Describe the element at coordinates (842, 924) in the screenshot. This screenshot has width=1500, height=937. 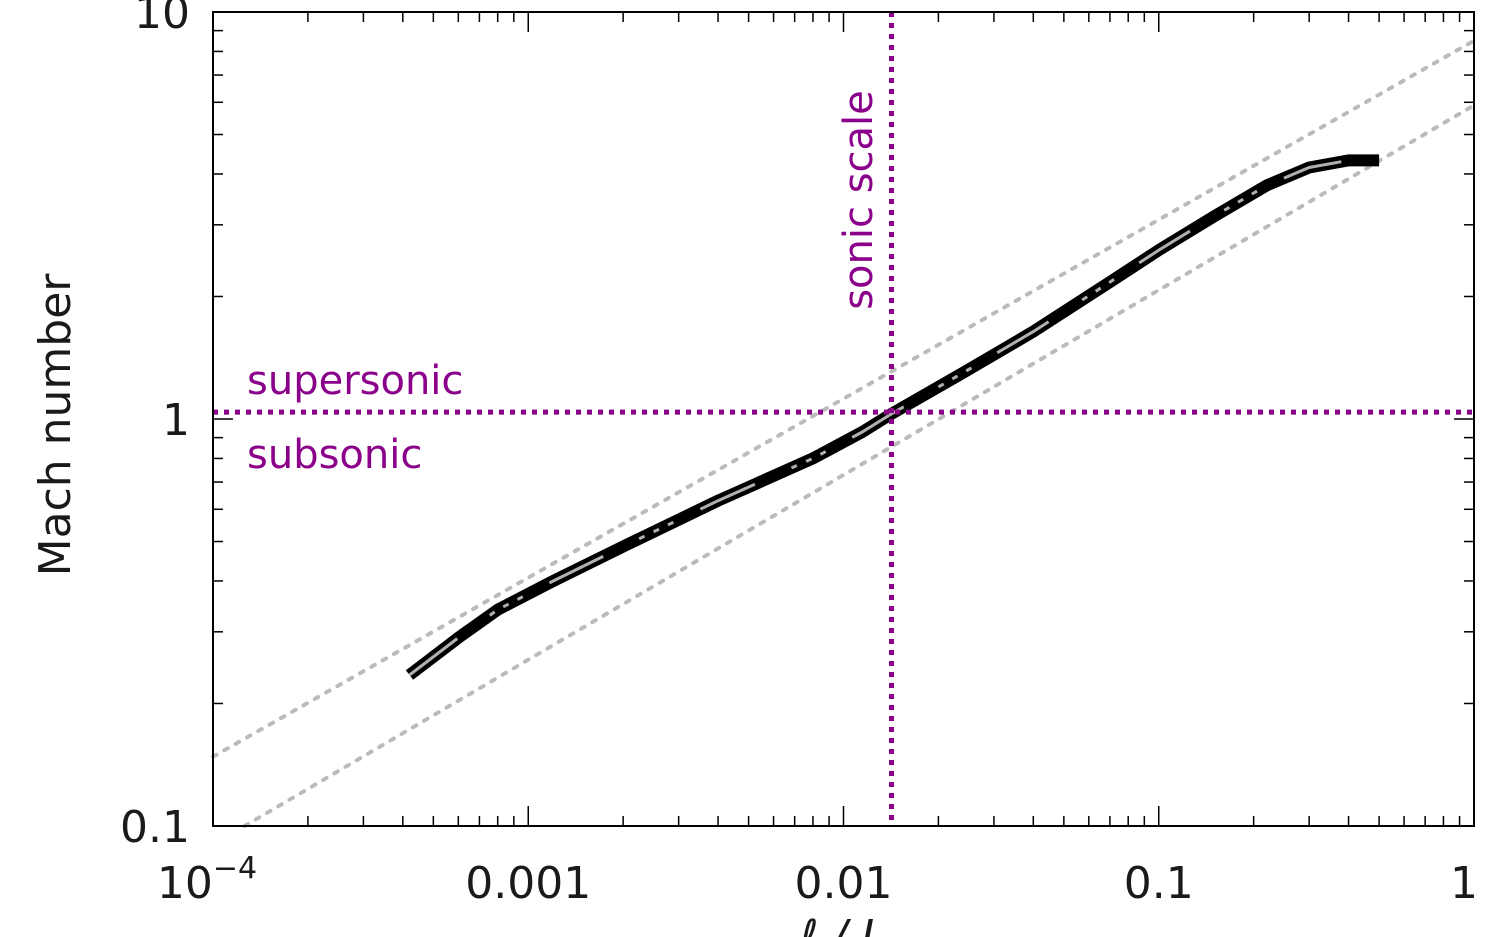
I see `x-axis-title: ℓ / L` at that location.